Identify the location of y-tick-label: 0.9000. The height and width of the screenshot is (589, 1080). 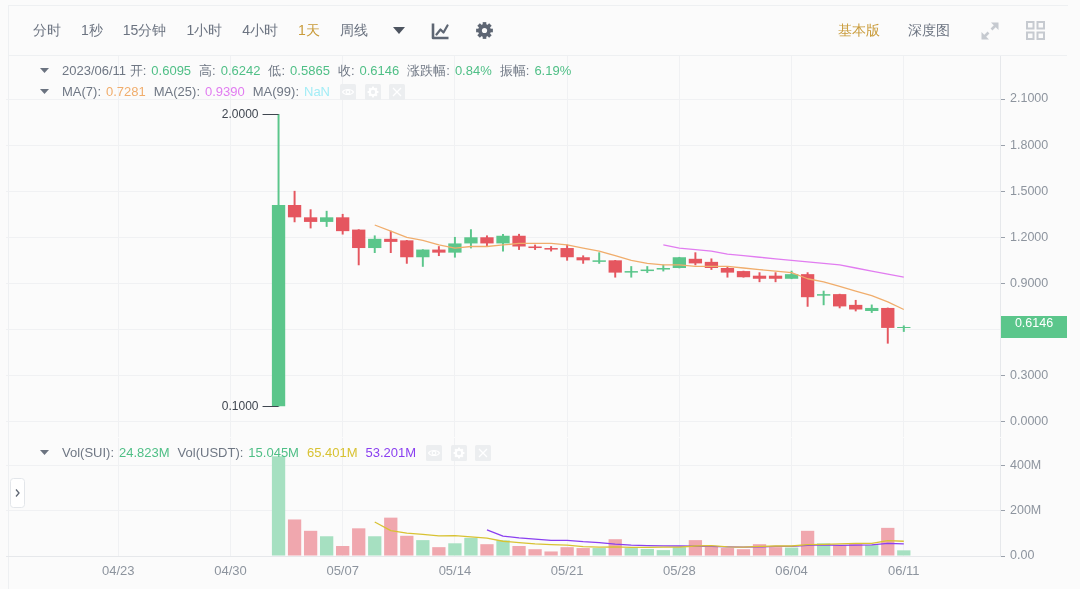
(1029, 282).